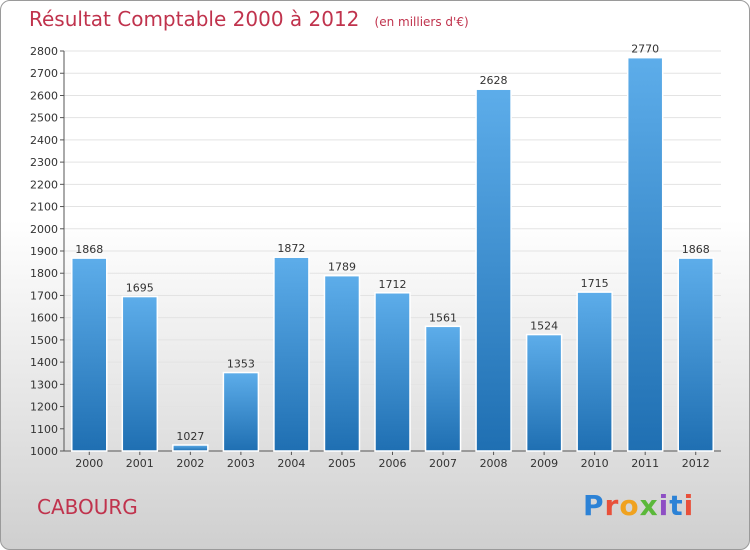 The width and height of the screenshot is (750, 550). What do you see at coordinates (190, 463) in the screenshot?
I see `x-tick-label: 2002` at bounding box center [190, 463].